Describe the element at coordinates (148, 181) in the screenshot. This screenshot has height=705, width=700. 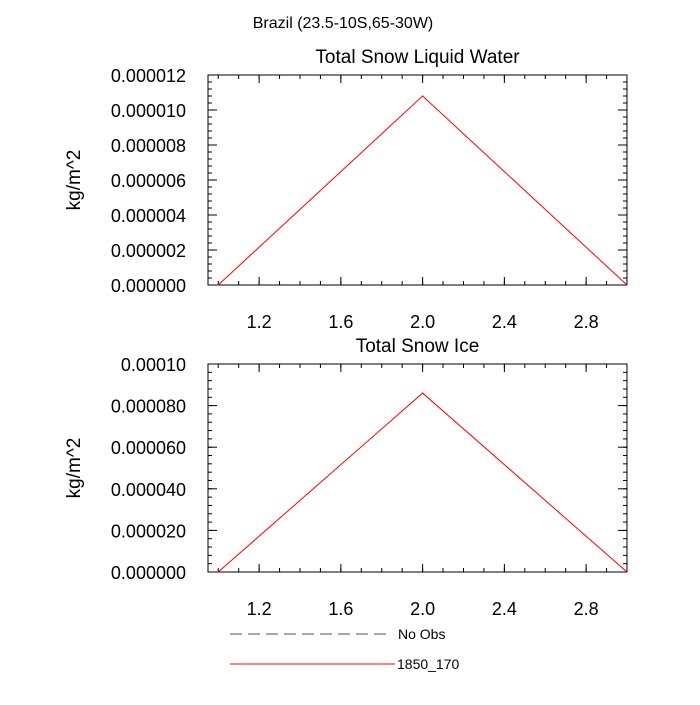
I see `y-tick-label: 0.000006` at that location.